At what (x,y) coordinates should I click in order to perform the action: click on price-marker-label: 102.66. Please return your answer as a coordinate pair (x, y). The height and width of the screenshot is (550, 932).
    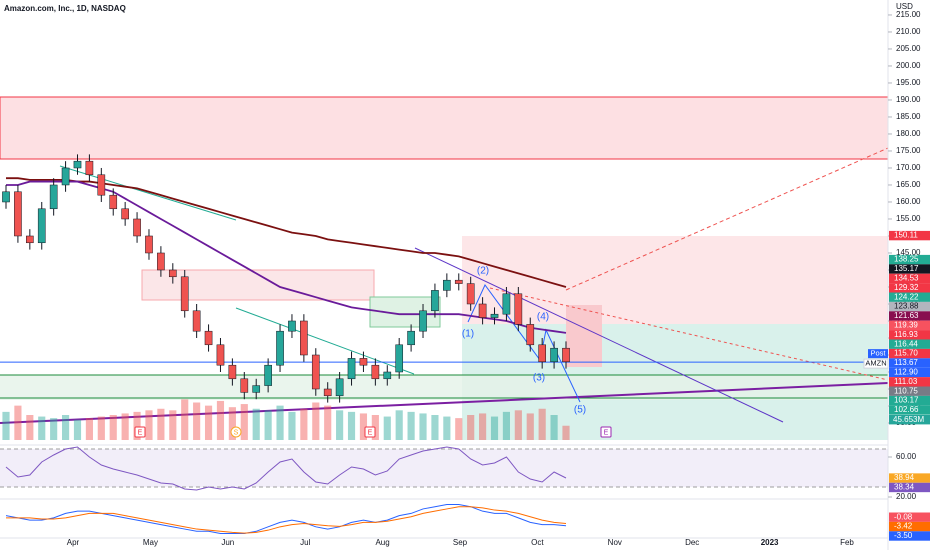
    Looking at the image, I should click on (906, 409).